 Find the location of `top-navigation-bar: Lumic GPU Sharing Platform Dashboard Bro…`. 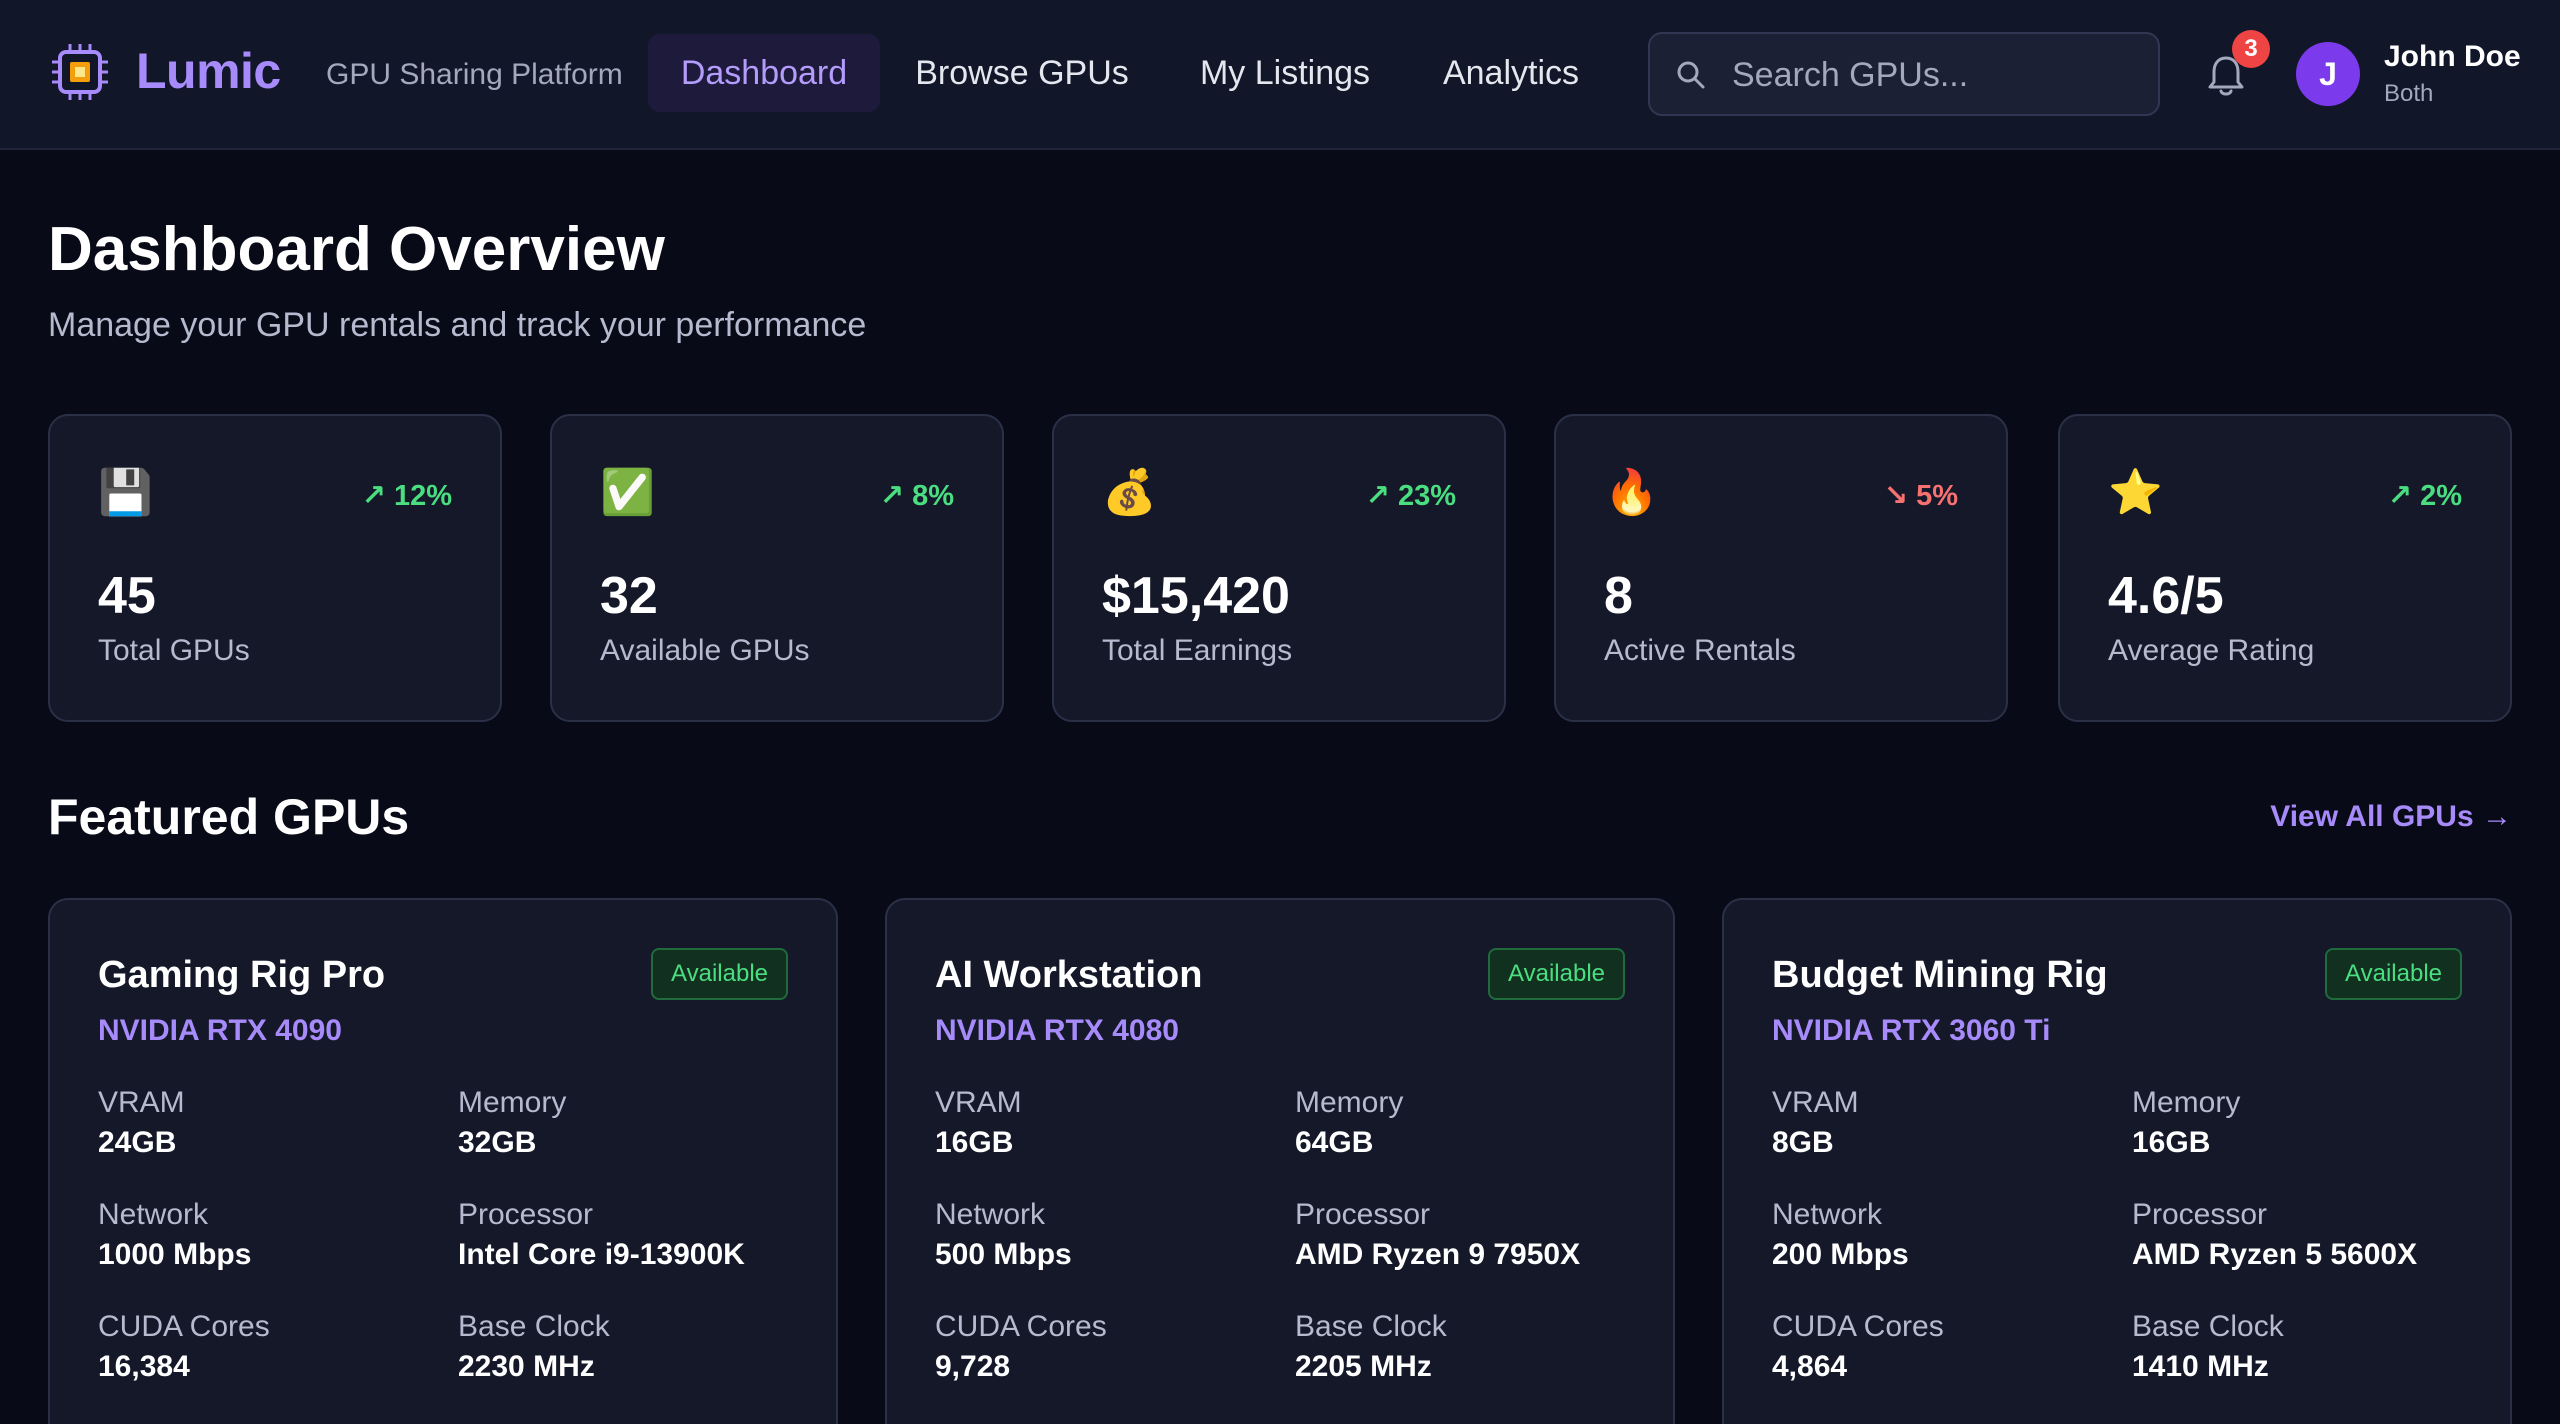

top-navigation-bar: Lumic GPU Sharing Platform Dashboard Bro… is located at coordinates (1280, 75).